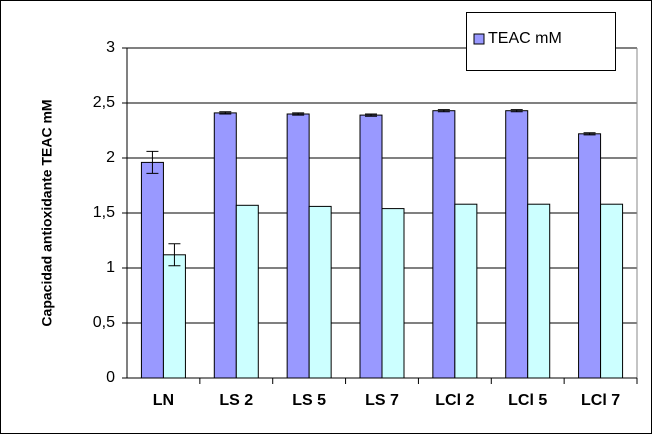  I want to click on y-tick-label: 1, so click(110, 267).